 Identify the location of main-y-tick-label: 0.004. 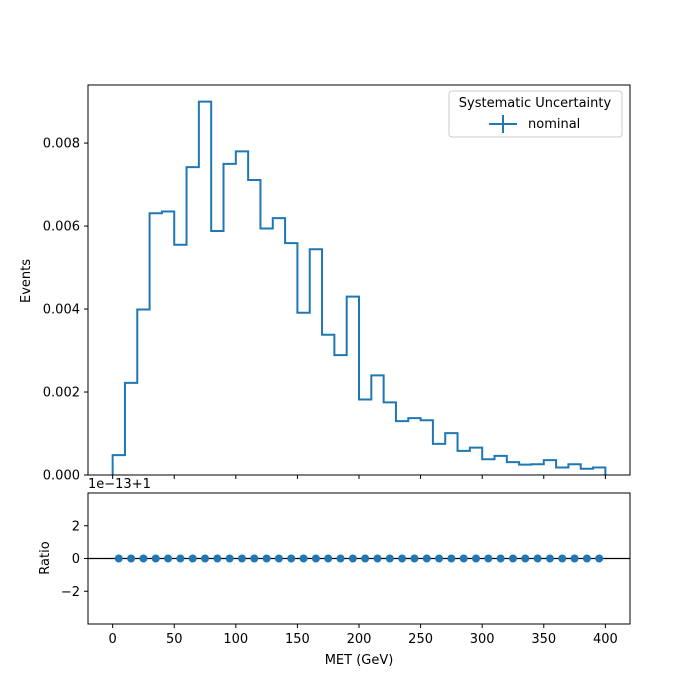
(61, 310).